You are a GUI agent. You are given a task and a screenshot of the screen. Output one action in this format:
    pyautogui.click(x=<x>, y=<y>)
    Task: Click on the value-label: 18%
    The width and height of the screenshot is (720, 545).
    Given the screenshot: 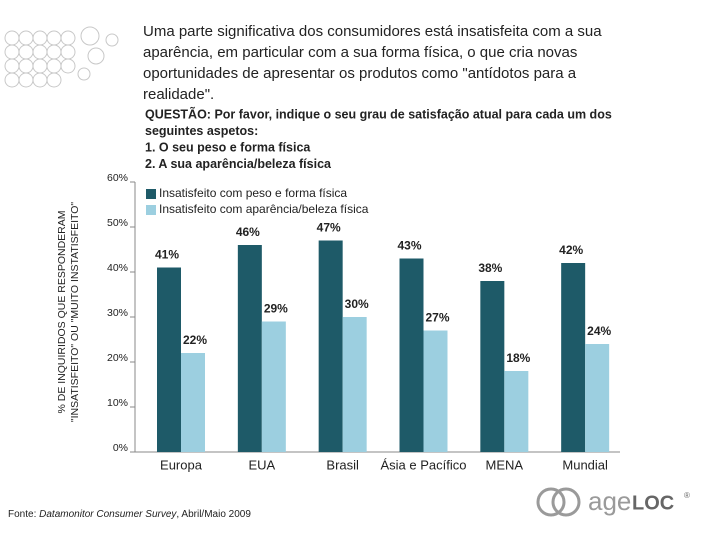 What is the action you would take?
    pyautogui.click(x=518, y=358)
    